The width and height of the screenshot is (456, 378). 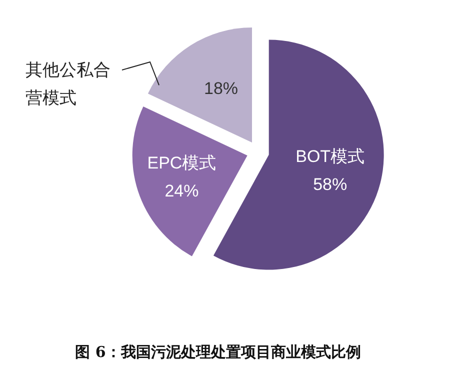 I want to click on text: 图 6：我国污泥处理处置项目商业模式比例, so click(x=218, y=352).